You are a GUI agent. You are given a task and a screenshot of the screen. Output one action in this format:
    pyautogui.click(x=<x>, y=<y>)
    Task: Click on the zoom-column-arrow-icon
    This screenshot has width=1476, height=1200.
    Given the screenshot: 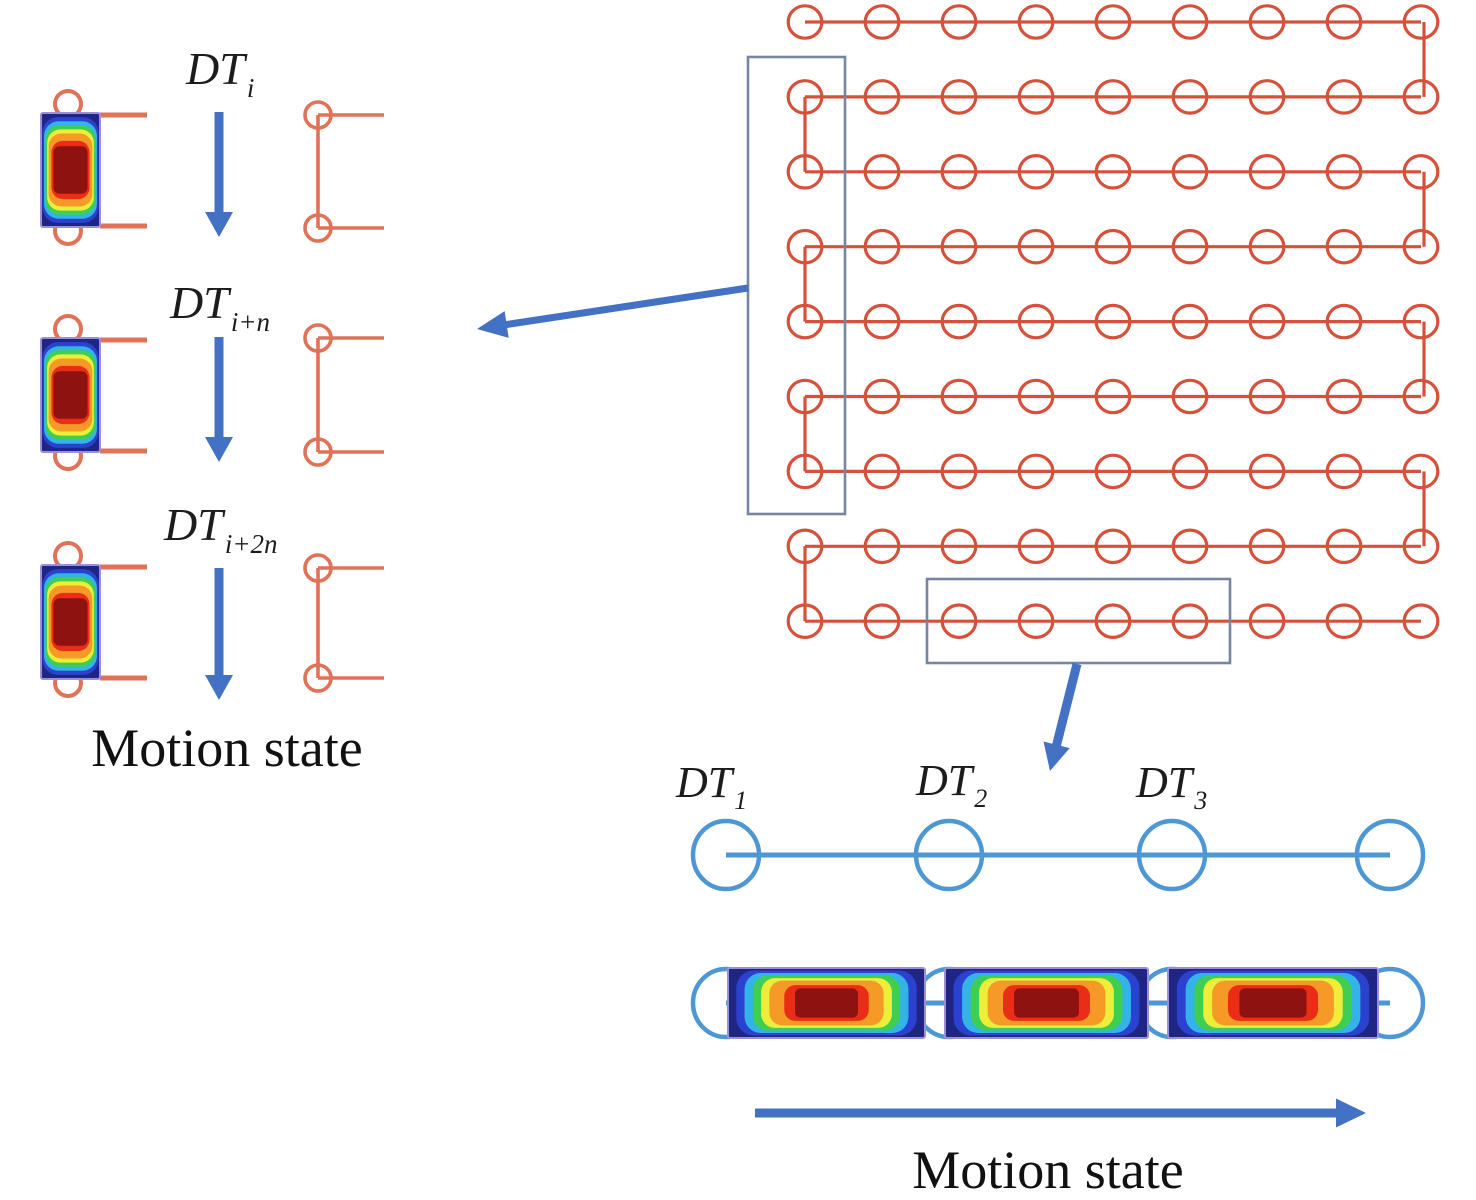 What is the action you would take?
    pyautogui.click(x=613, y=311)
    